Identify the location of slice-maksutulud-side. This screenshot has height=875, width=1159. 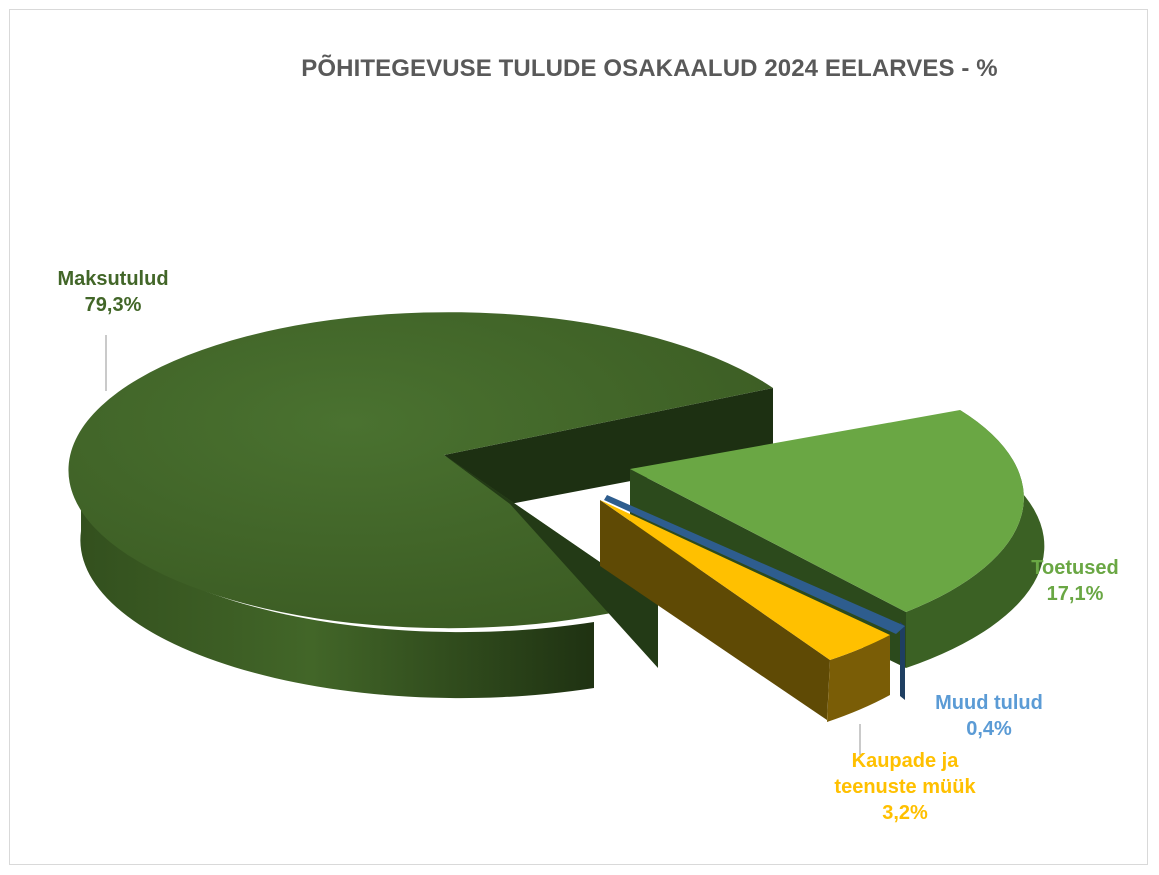
(337, 582).